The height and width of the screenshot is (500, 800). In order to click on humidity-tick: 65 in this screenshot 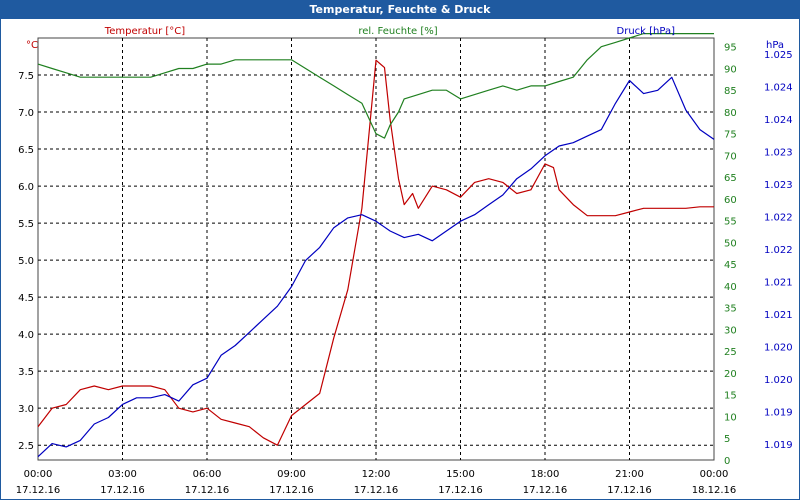, I will do `click(730, 178)`.